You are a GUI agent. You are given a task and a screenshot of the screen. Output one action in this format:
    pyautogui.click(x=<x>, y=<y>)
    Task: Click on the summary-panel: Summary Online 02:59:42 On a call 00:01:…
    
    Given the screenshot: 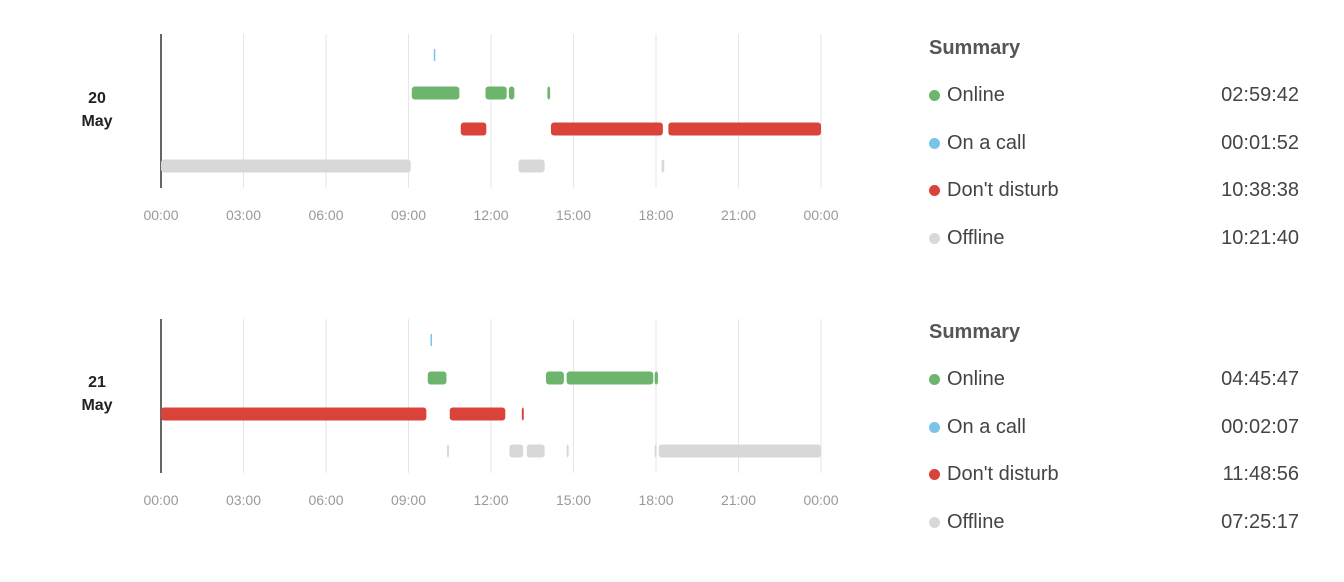 What is the action you would take?
    pyautogui.click(x=1114, y=151)
    